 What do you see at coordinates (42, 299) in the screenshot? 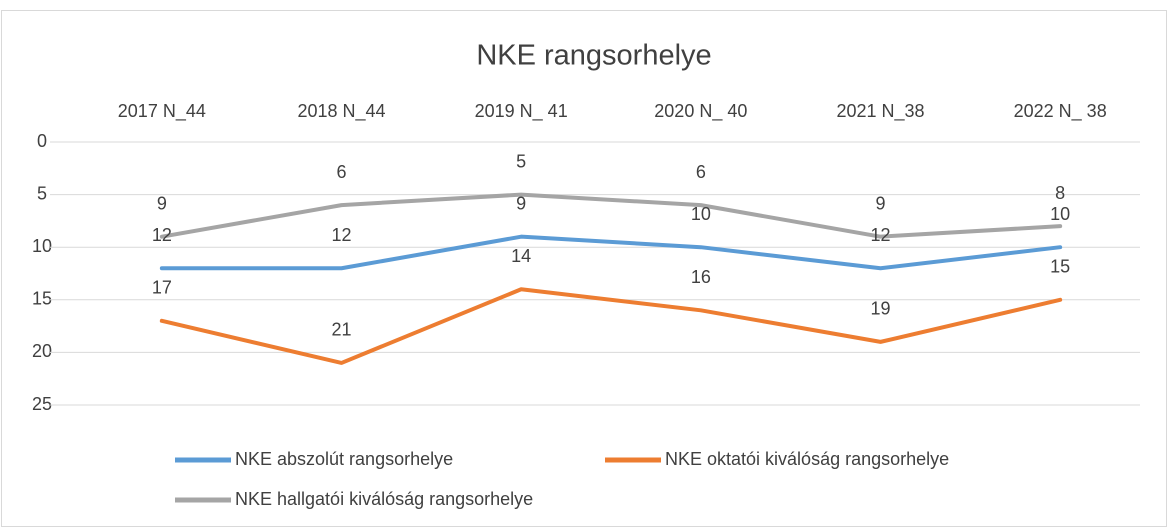
I see `y-tick-label: 15` at bounding box center [42, 299].